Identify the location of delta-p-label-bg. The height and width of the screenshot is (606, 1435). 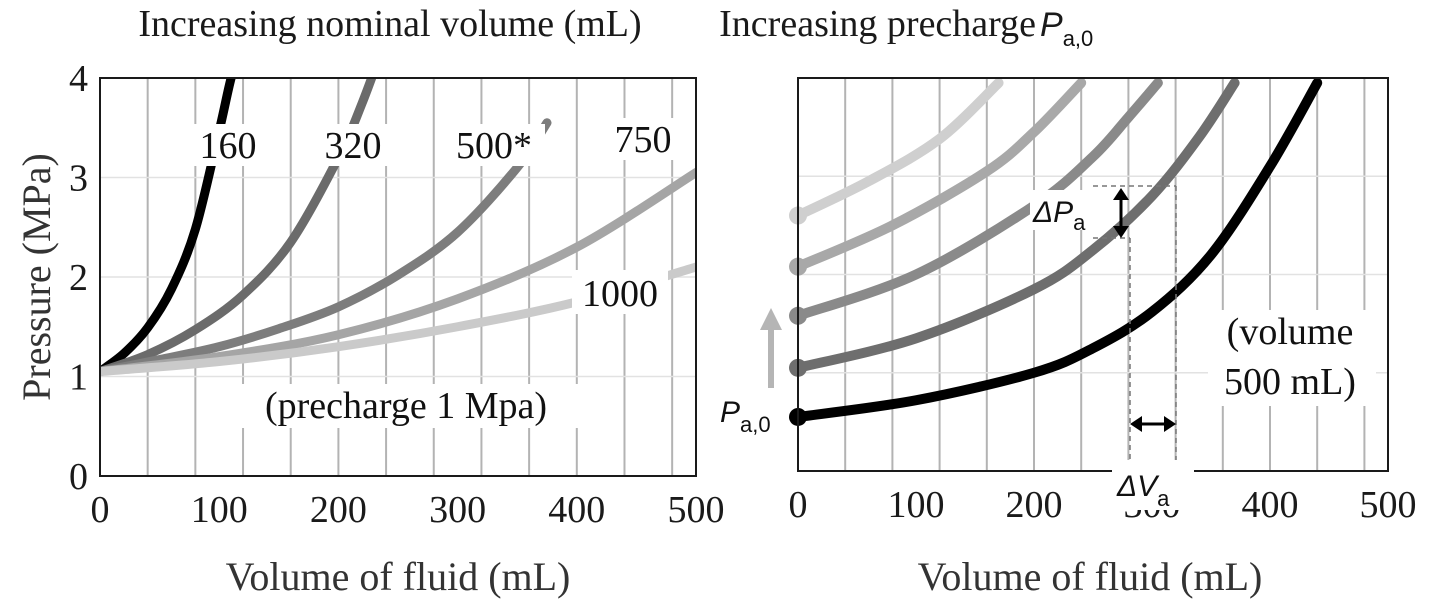
(1065, 210).